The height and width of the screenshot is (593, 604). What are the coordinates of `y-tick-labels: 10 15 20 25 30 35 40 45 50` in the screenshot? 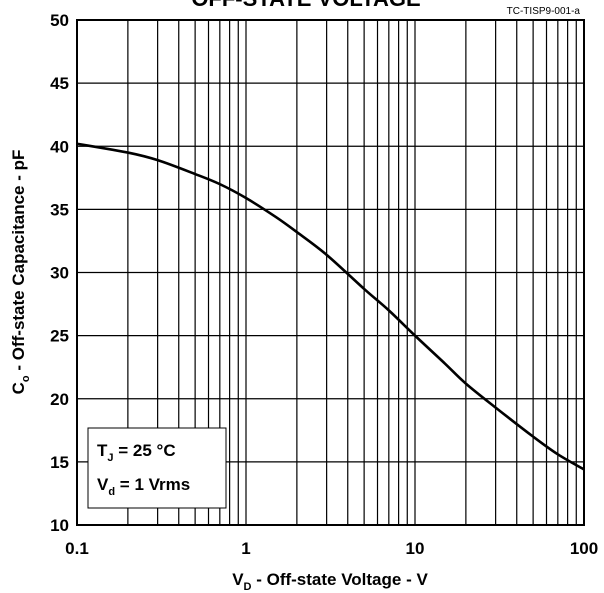 It's located at (59, 273).